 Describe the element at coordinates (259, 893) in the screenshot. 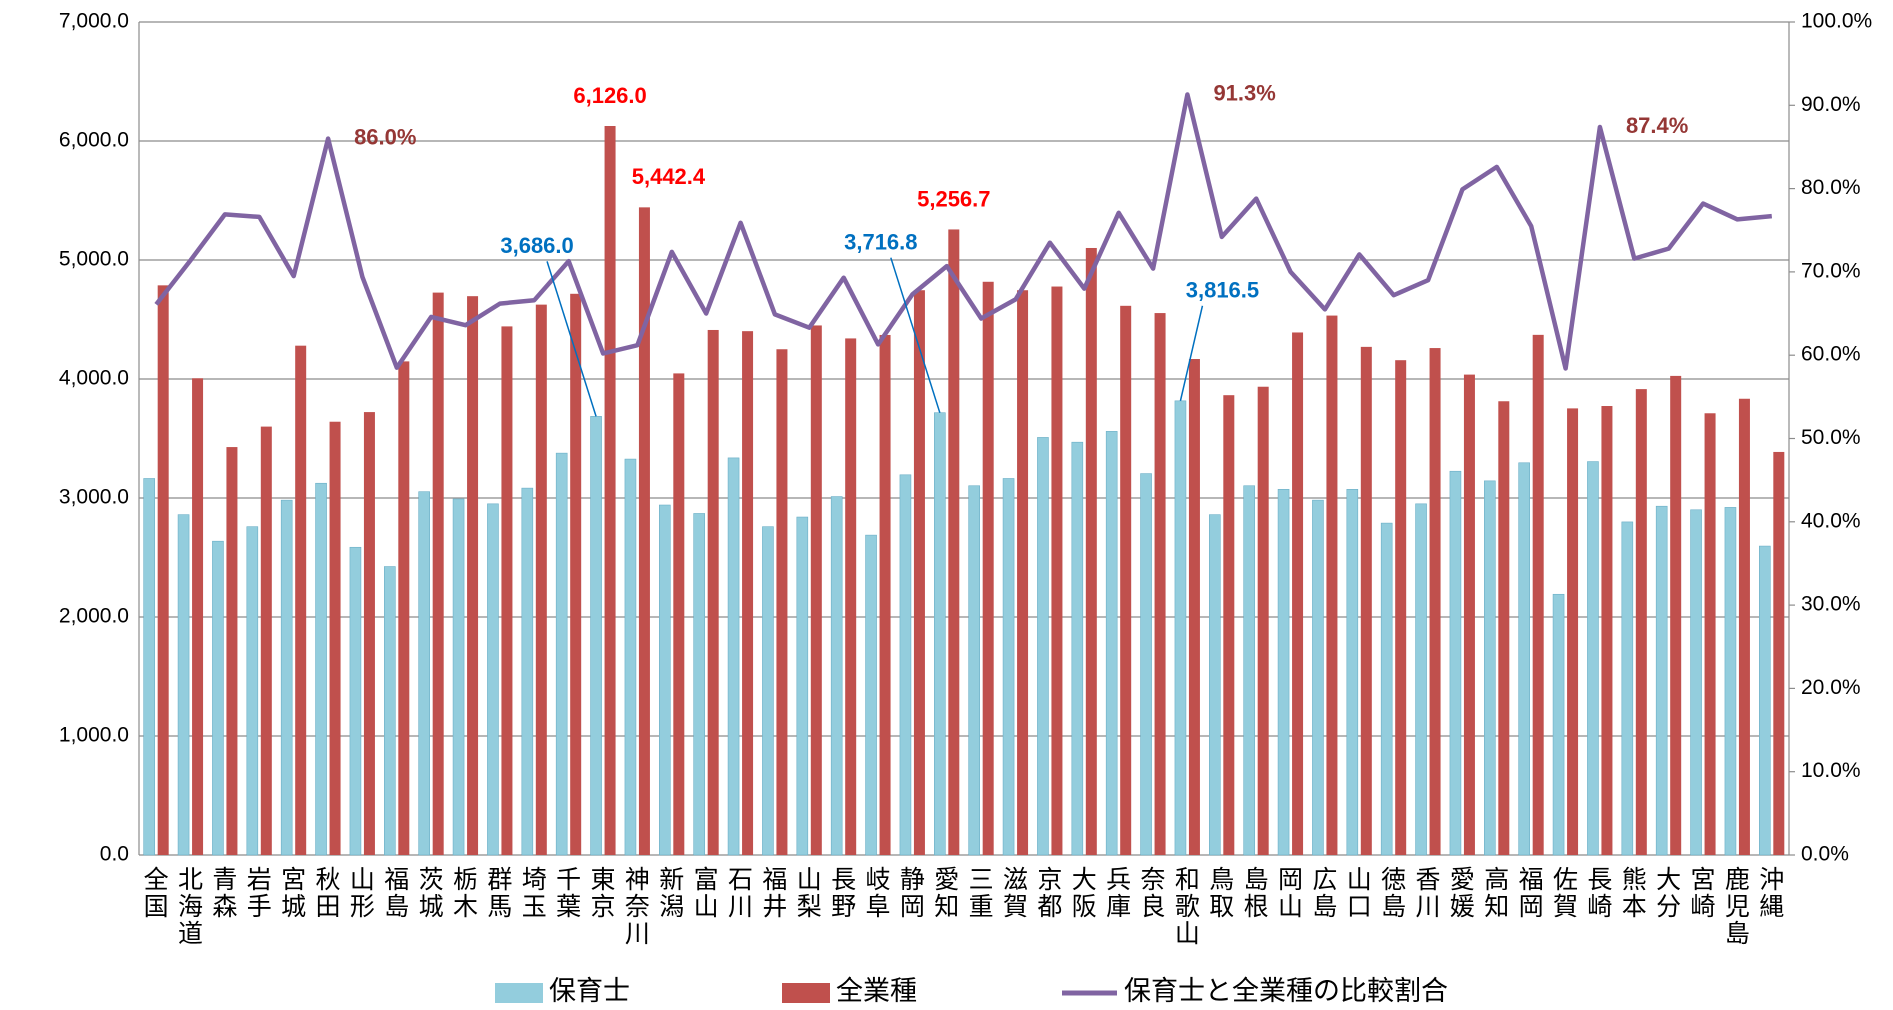

I see `x-tick-label: 岩手` at that location.